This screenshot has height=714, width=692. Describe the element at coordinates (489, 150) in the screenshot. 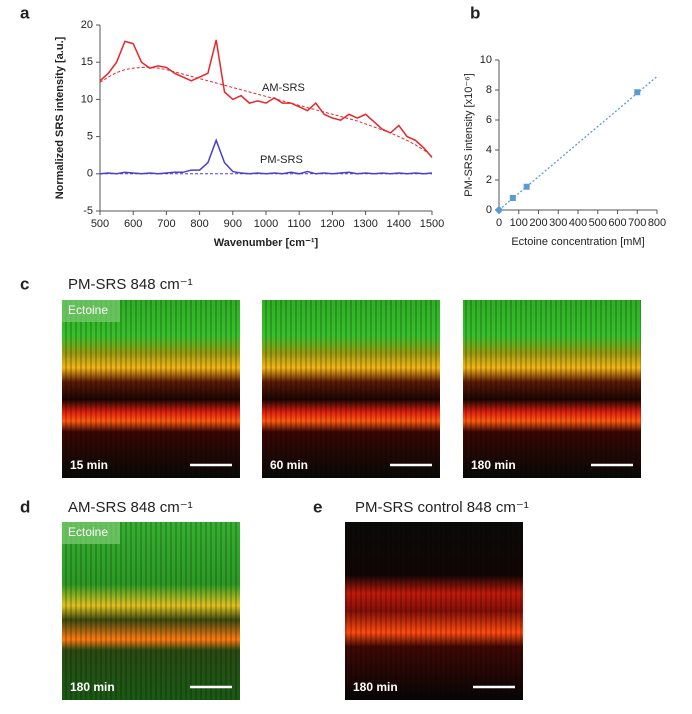

I see `y-tick-label: 4` at that location.